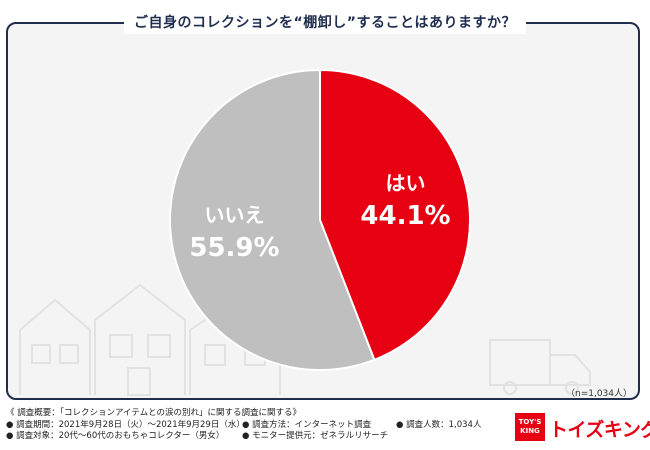 This screenshot has height=450, width=650. I want to click on survey-count: ● 調査人数：1,034人, so click(439, 424).